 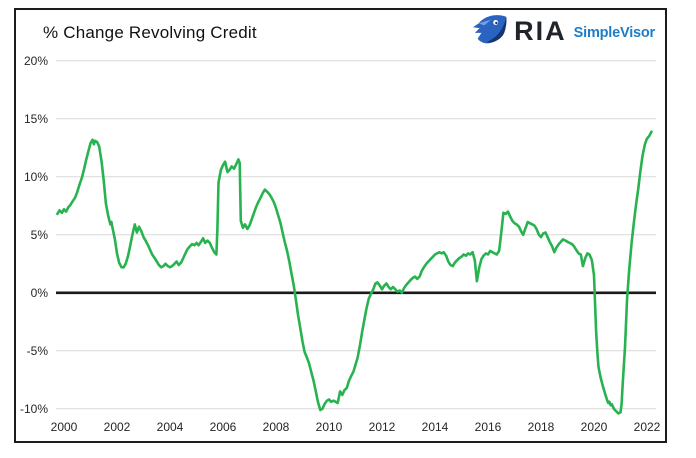 What do you see at coordinates (435, 427) in the screenshot?
I see `svg-text: 2014` at bounding box center [435, 427].